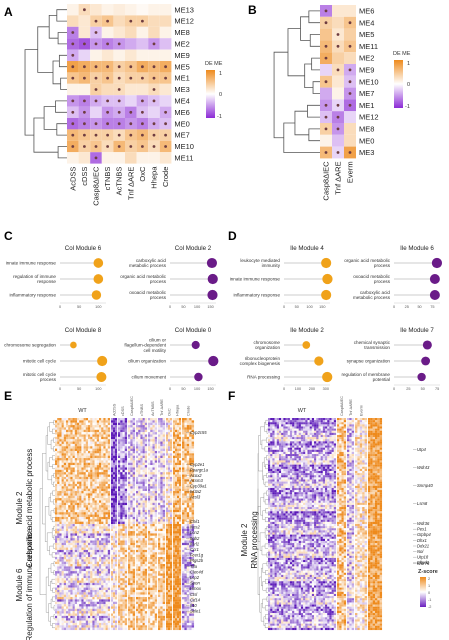  Describe the element at coordinates (437, 263) in the screenshot. I see `lollipop-bubble` at that location.